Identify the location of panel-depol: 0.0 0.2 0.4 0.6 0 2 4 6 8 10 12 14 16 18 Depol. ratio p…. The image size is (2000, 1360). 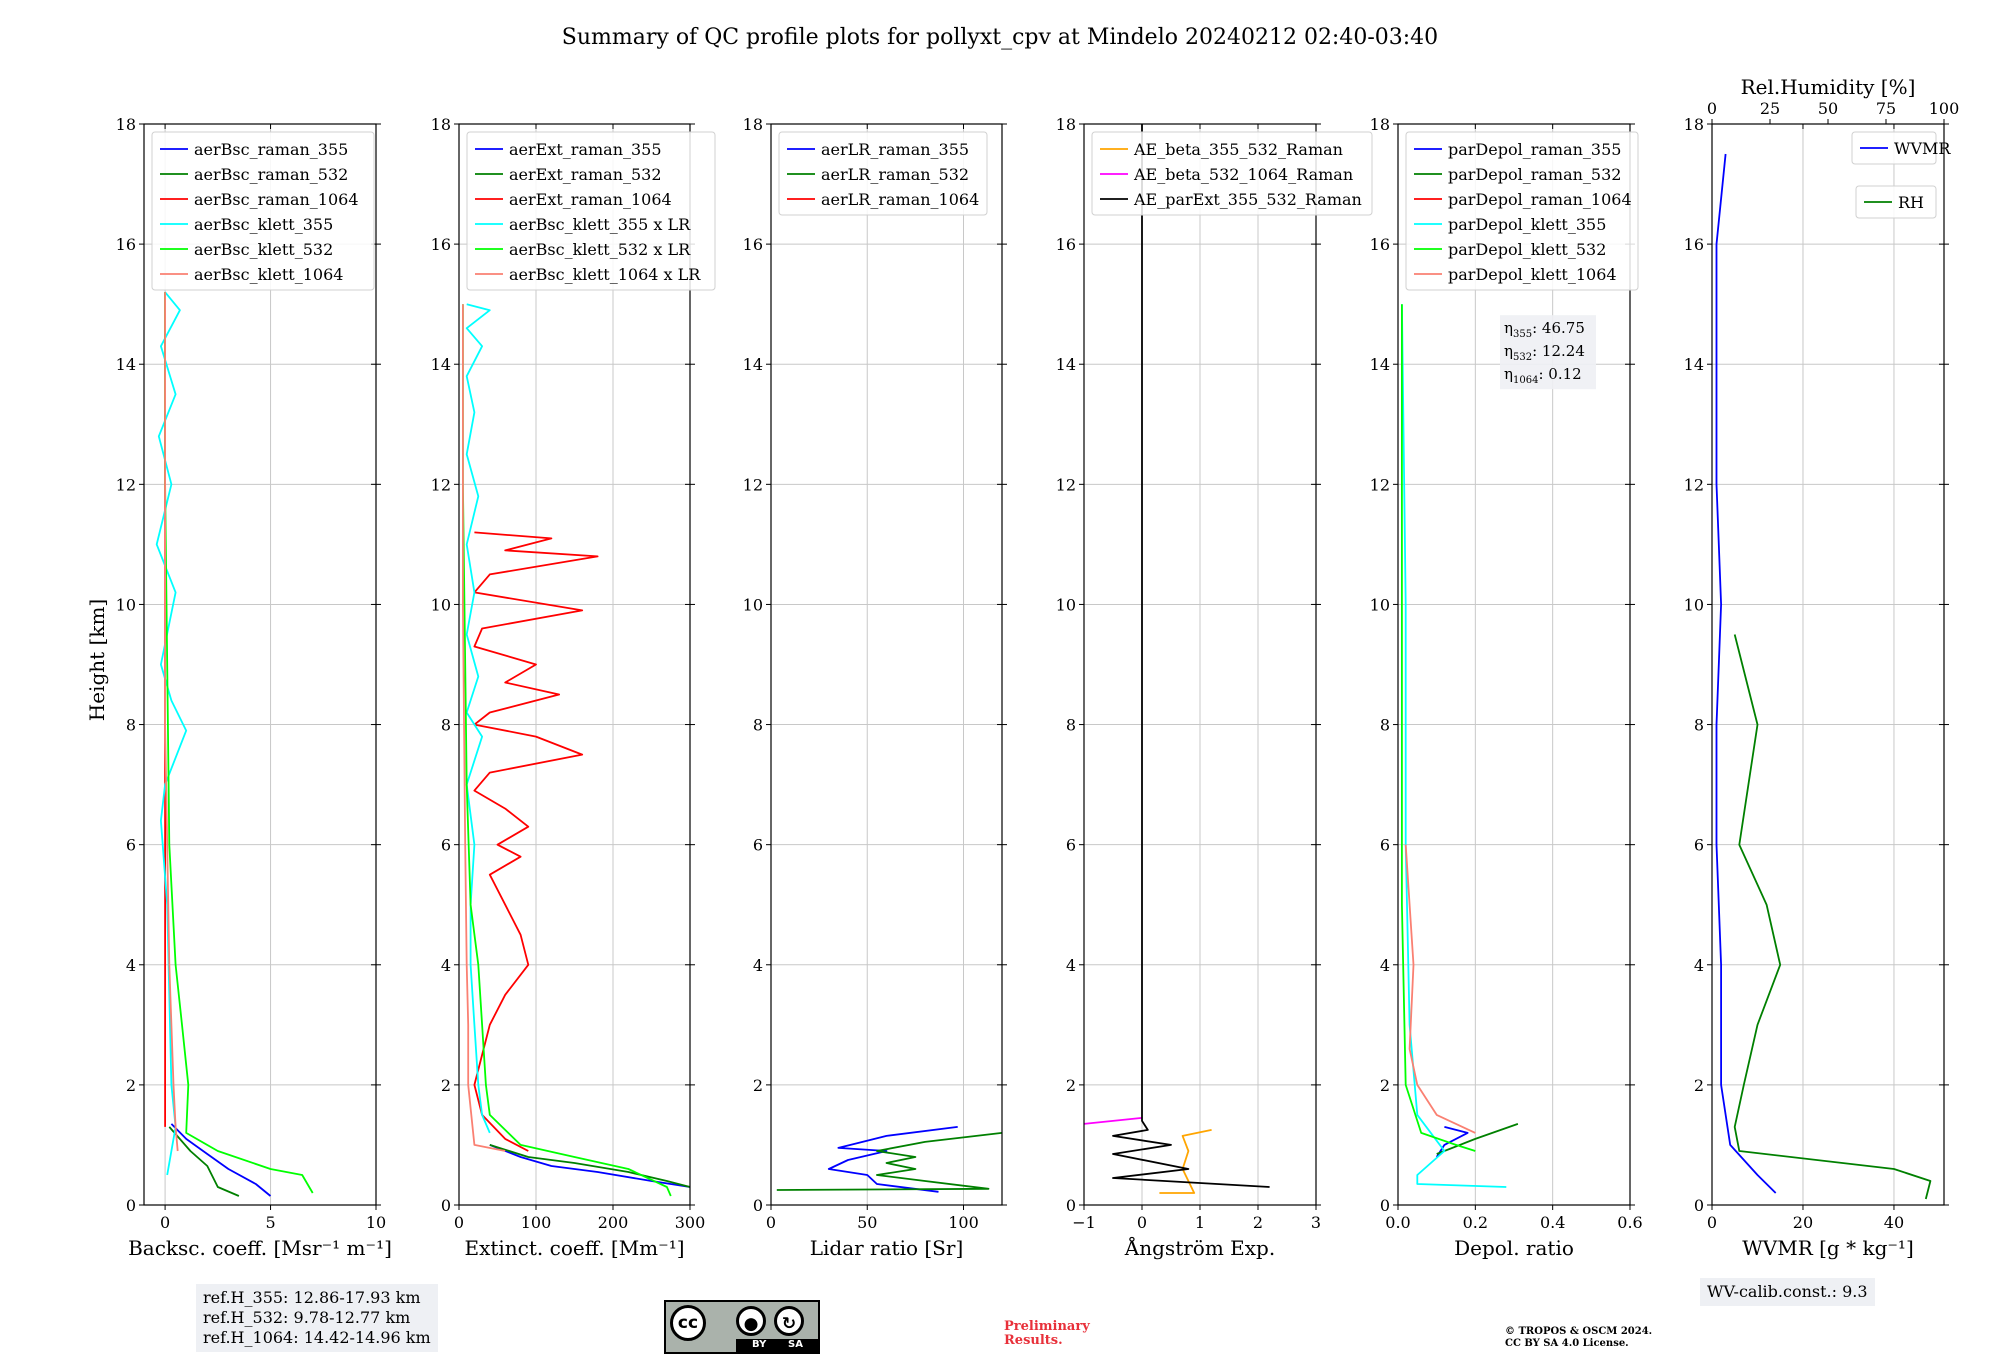
(1506, 687).